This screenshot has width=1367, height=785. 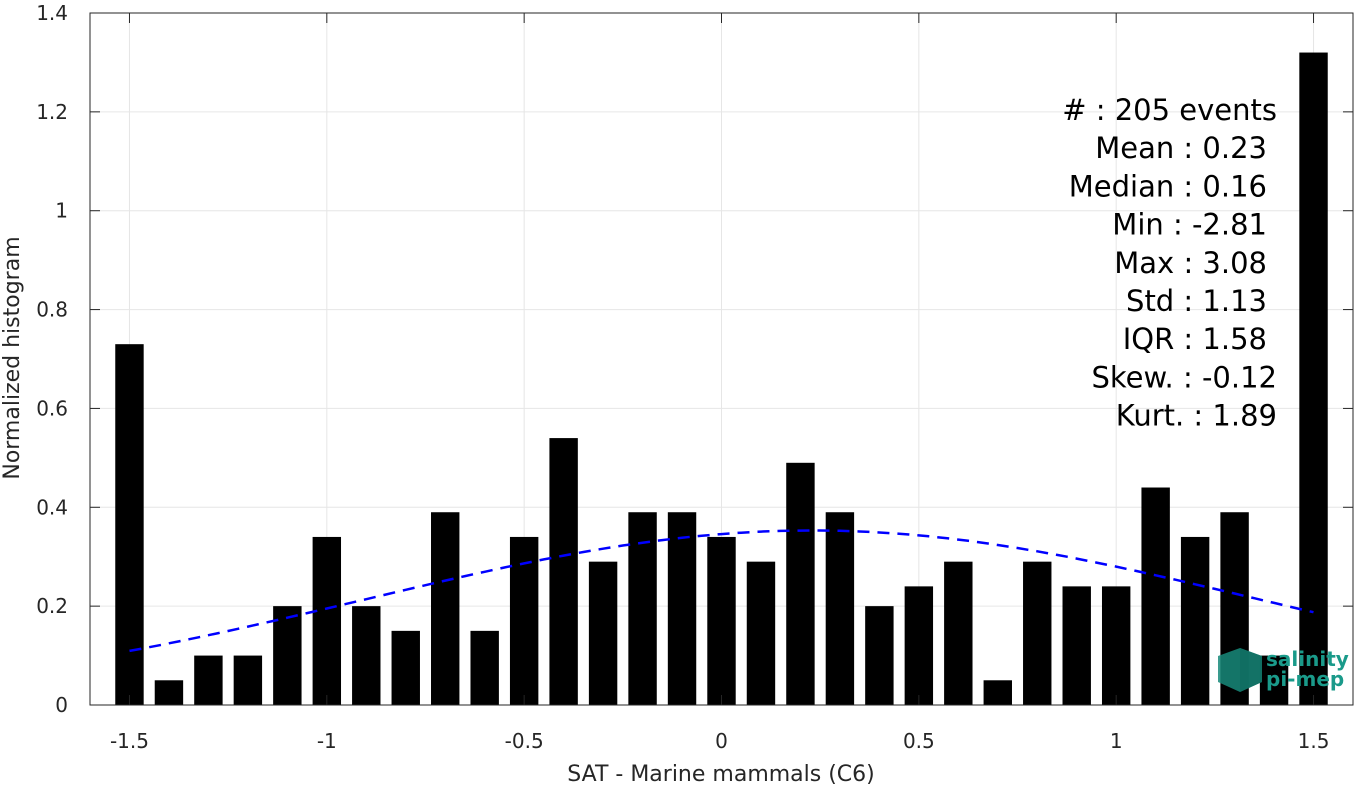 I want to click on stat-line: Mean : 0.23, so click(x=1181, y=148).